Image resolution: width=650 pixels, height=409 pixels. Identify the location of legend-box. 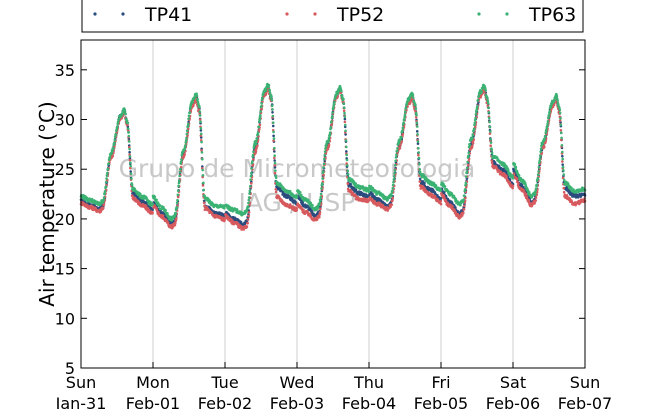
(332, 16).